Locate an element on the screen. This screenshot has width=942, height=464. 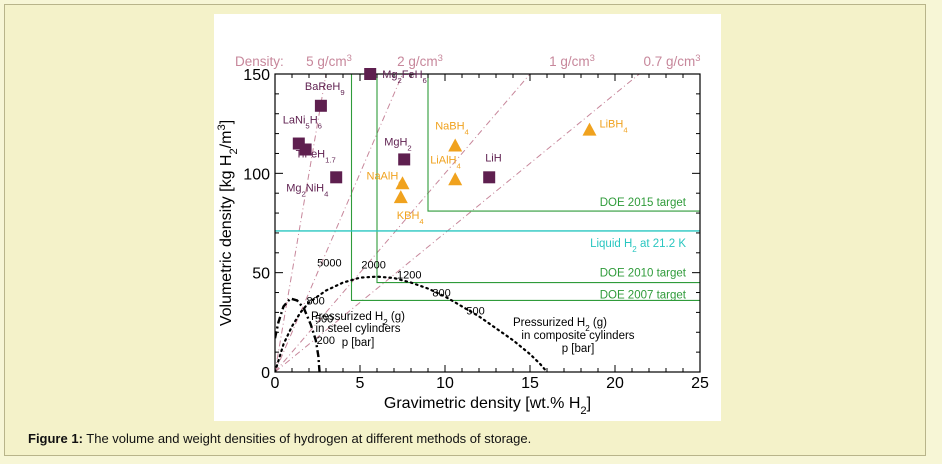
steel-curve-label-part: (g) is located at coordinates (396, 317).